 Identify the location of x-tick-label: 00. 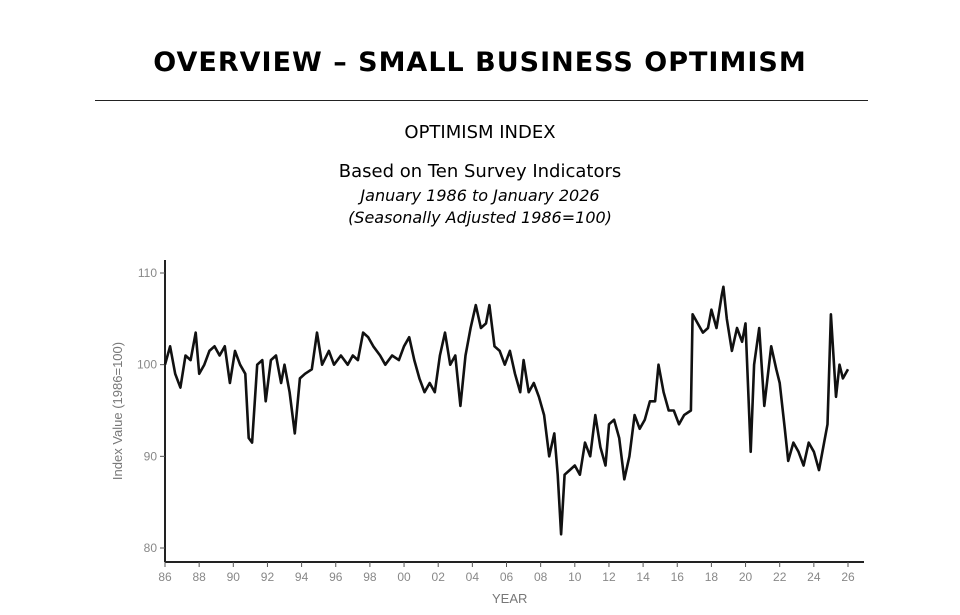
(404, 577).